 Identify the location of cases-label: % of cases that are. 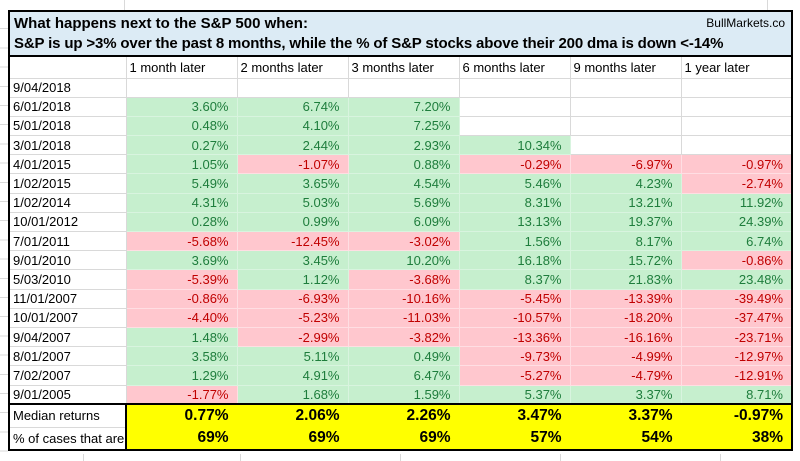
(68, 439).